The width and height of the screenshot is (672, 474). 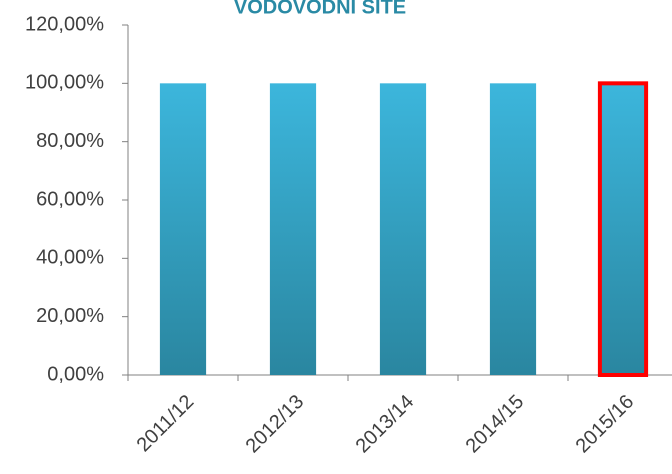 What do you see at coordinates (64, 83) in the screenshot?
I see `y-tick-label: 100,00%` at bounding box center [64, 83].